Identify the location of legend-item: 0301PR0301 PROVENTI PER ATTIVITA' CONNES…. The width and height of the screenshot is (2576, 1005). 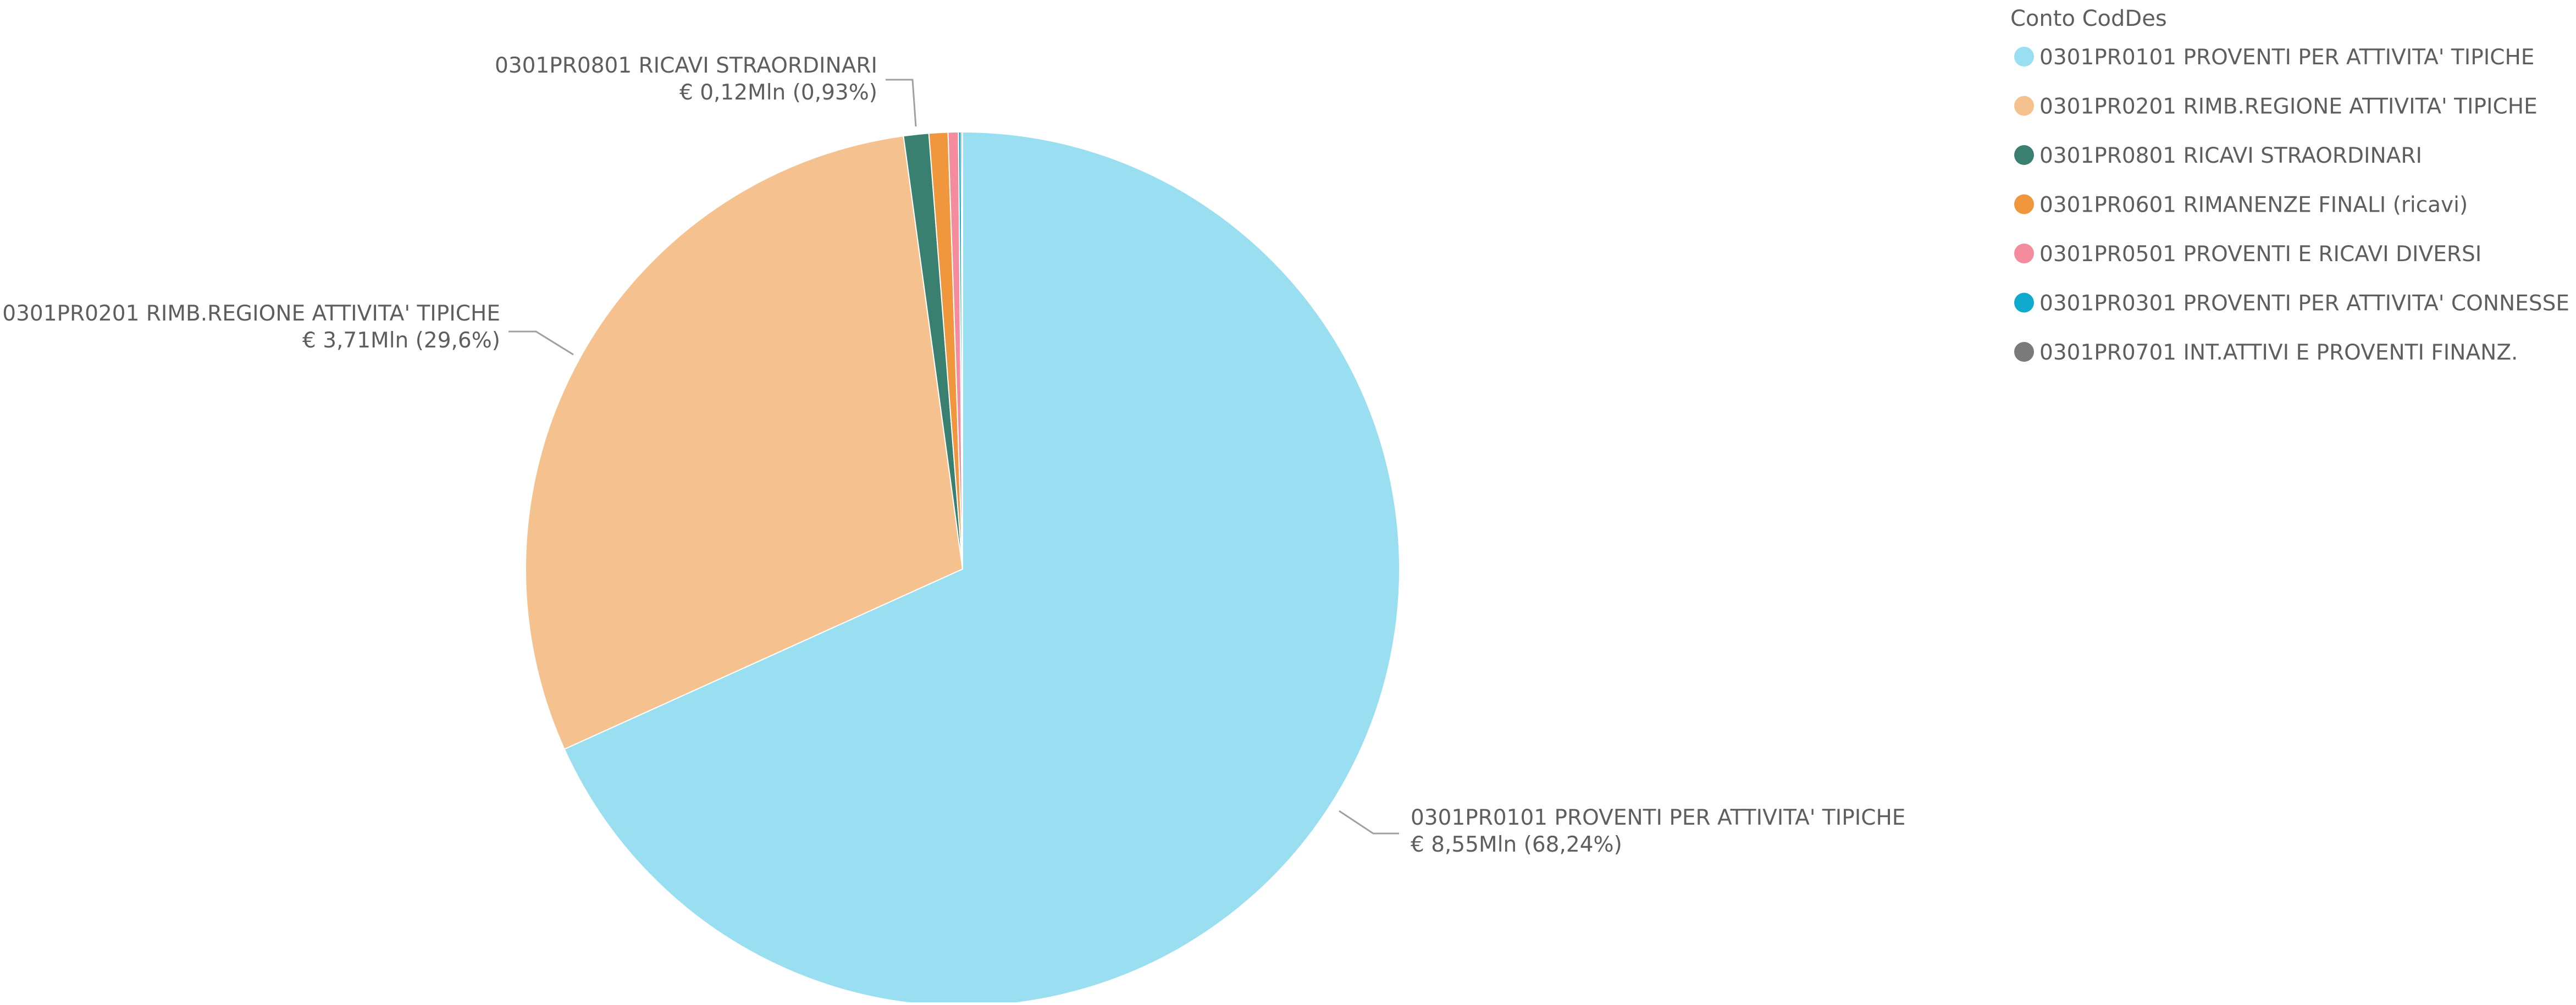
(2291, 303).